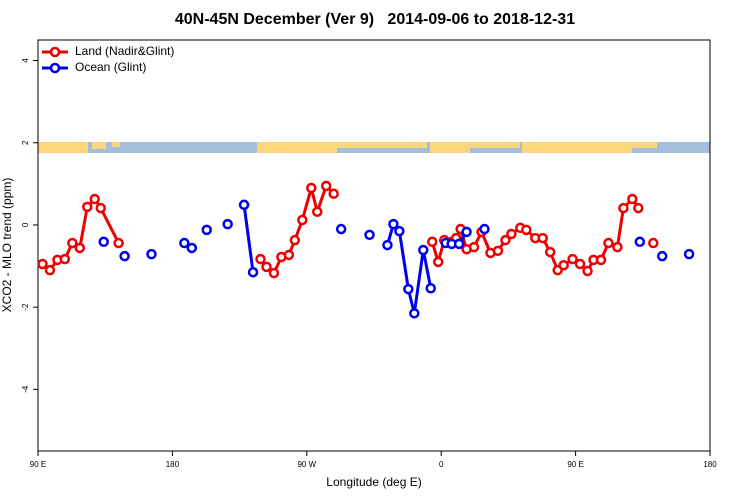 The width and height of the screenshot is (750, 500). Describe the element at coordinates (25, 60) in the screenshot. I see `y-tick-label: 4` at that location.